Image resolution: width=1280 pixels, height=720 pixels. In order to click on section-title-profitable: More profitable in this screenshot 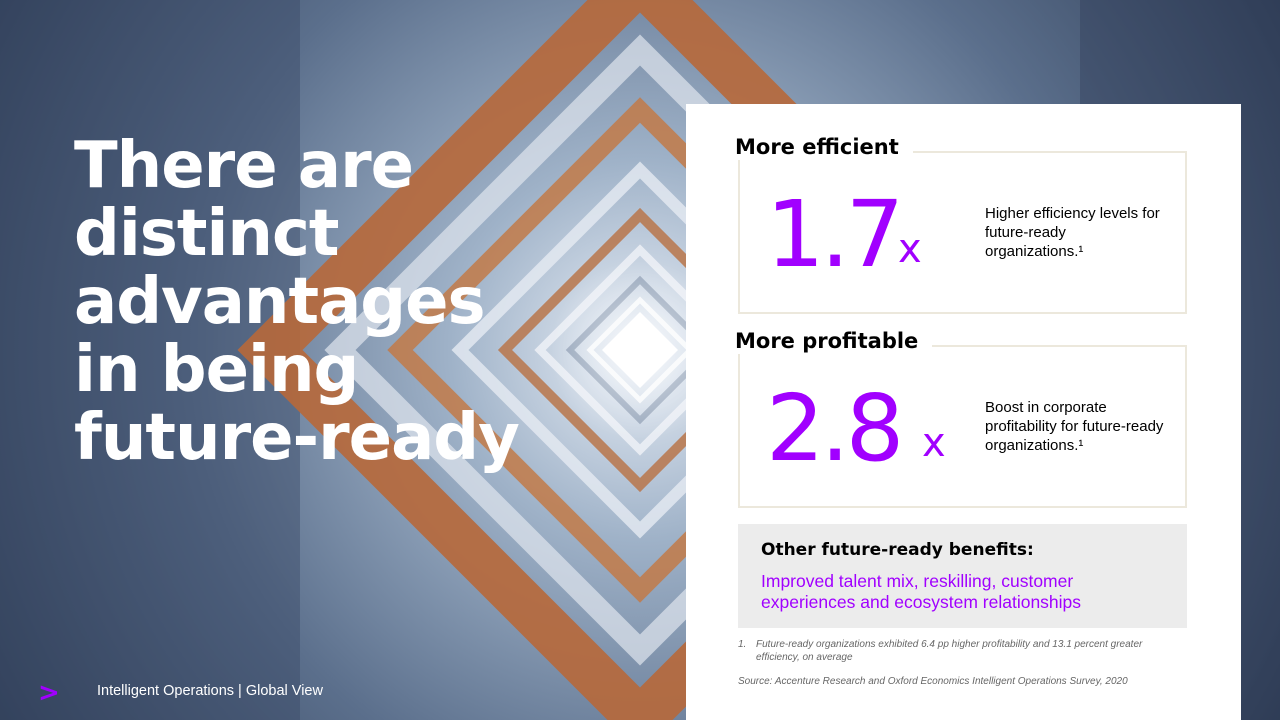, I will do `click(834, 341)`.